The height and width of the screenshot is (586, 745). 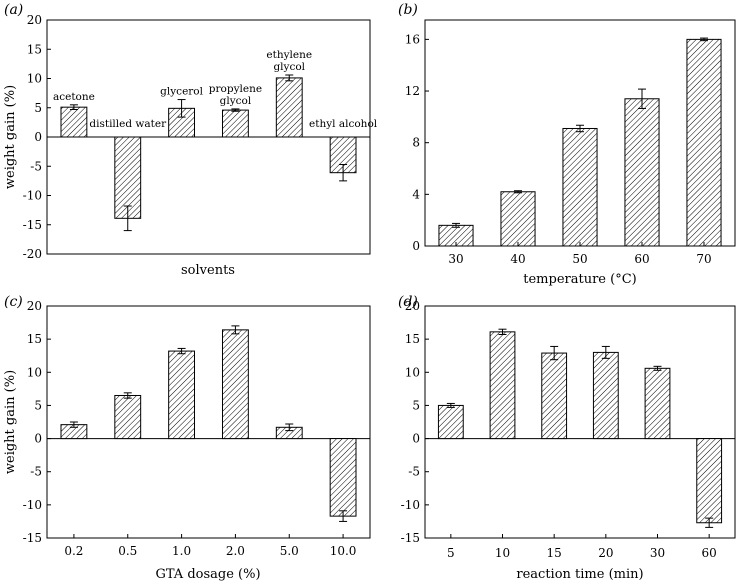 I want to click on panel-d-yticks: -15 -10 -5 0 5 10 15 20, so click(x=415, y=422).